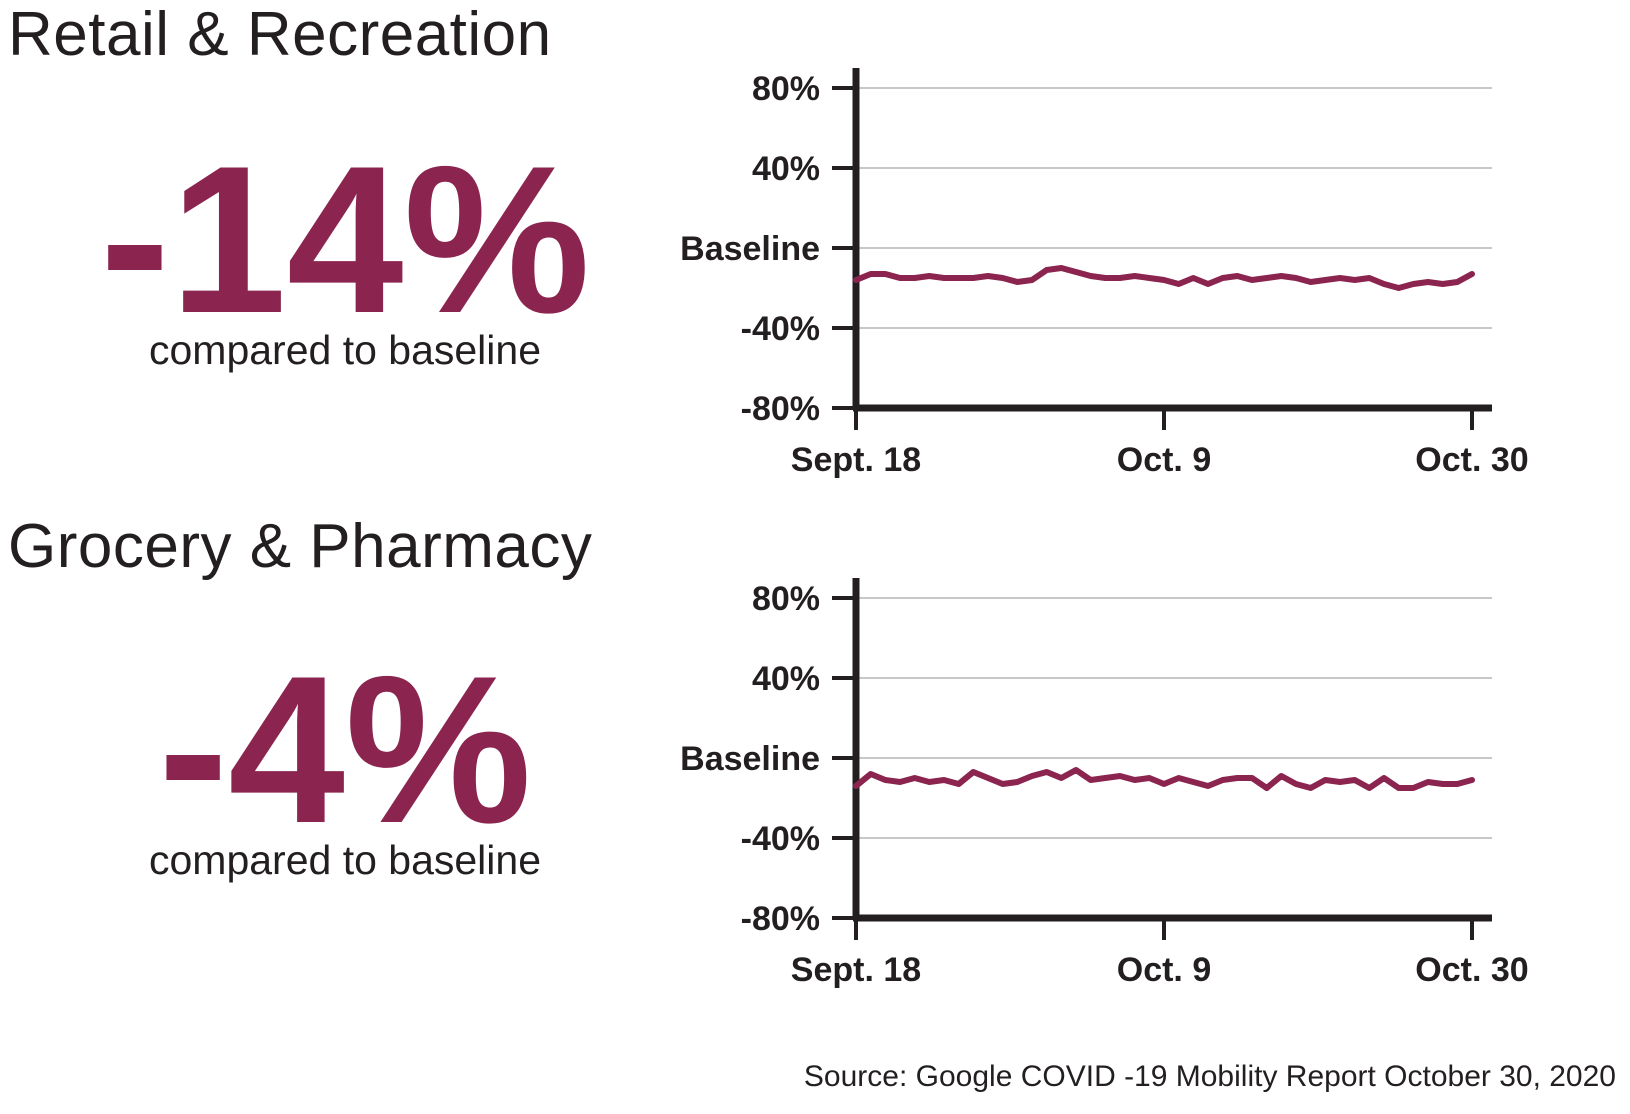 The height and width of the screenshot is (1114, 1630). I want to click on chart1-ytick-label-2: Baseline, so click(750, 249).